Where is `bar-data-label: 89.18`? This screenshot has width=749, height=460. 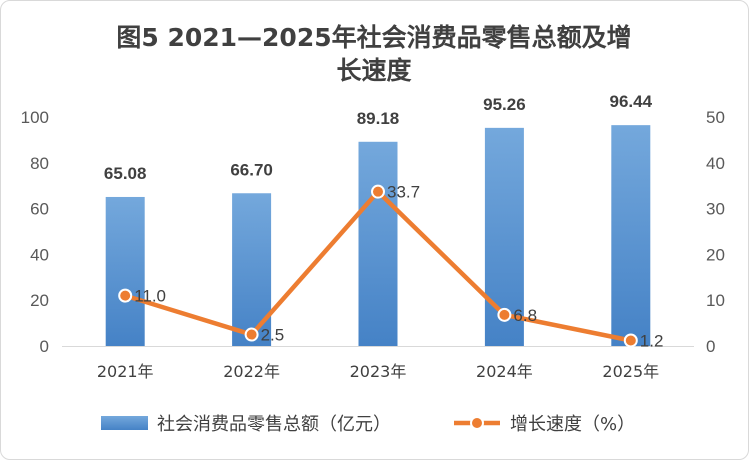 bar-data-label: 89.18 is located at coordinates (378, 118).